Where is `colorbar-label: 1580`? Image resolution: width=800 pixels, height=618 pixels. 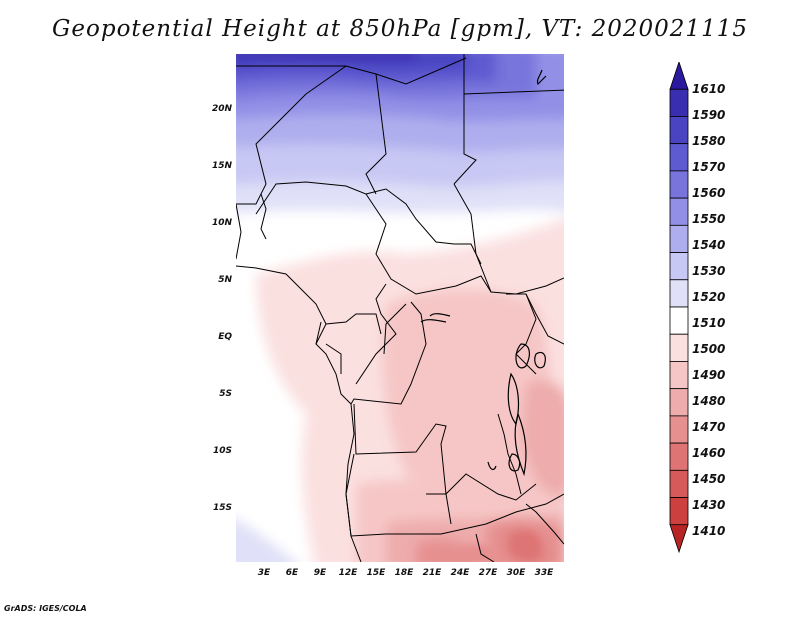 colorbar-label: 1580 is located at coordinates (709, 141).